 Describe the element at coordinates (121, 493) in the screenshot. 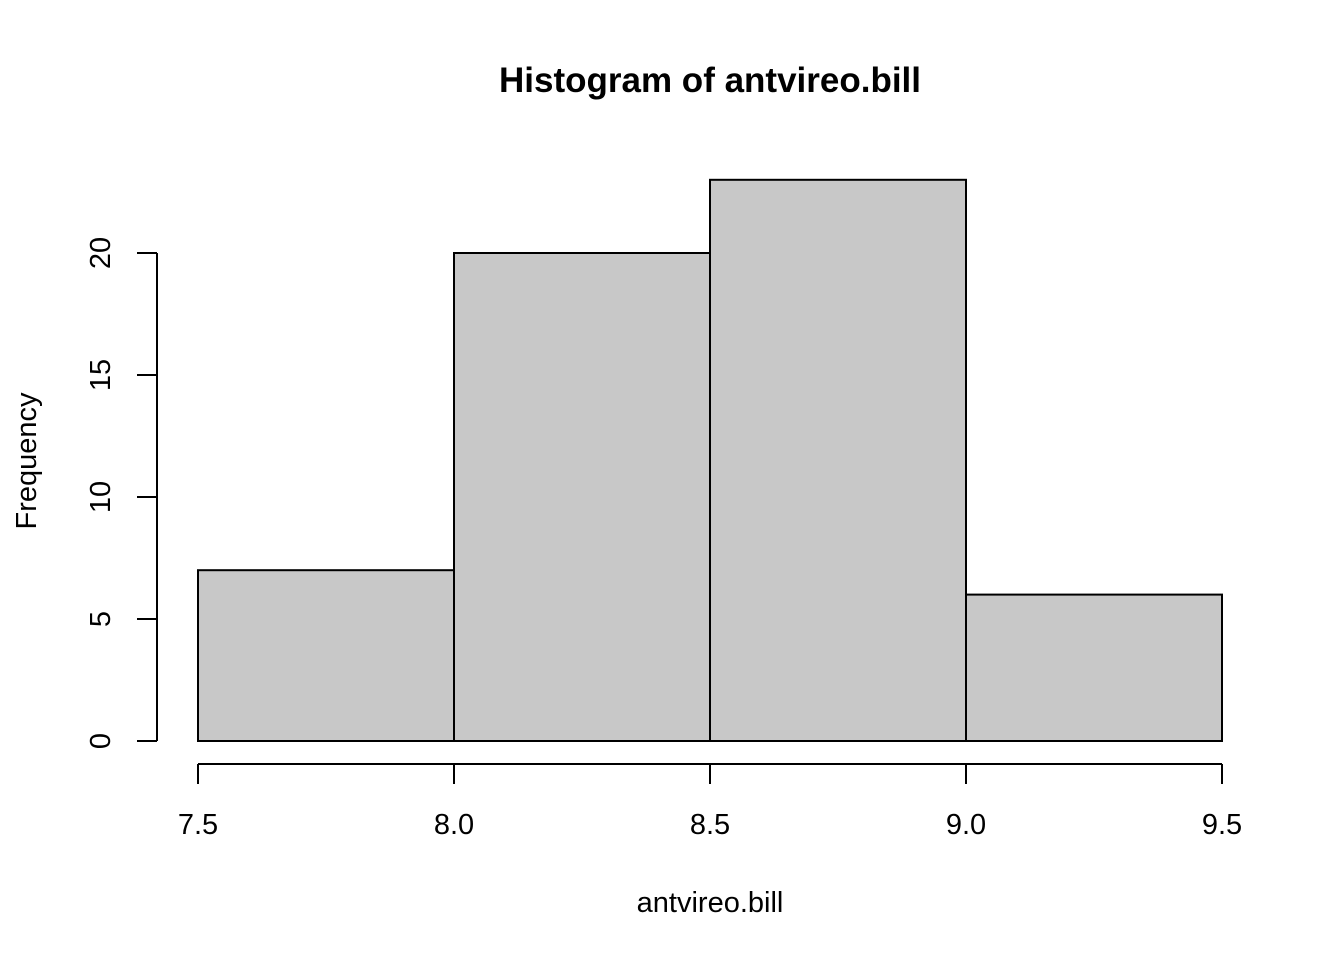

I see `y-axis: 0 5 10 15 20` at that location.